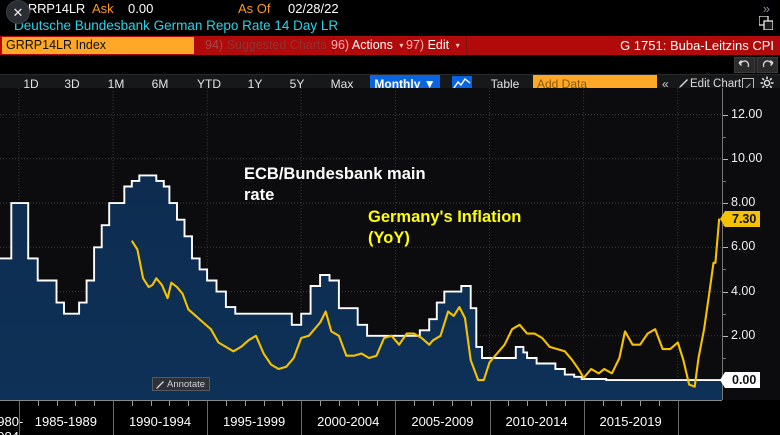 The height and width of the screenshot is (435, 780). I want to click on y-tick-label: 6.00, so click(743, 246).